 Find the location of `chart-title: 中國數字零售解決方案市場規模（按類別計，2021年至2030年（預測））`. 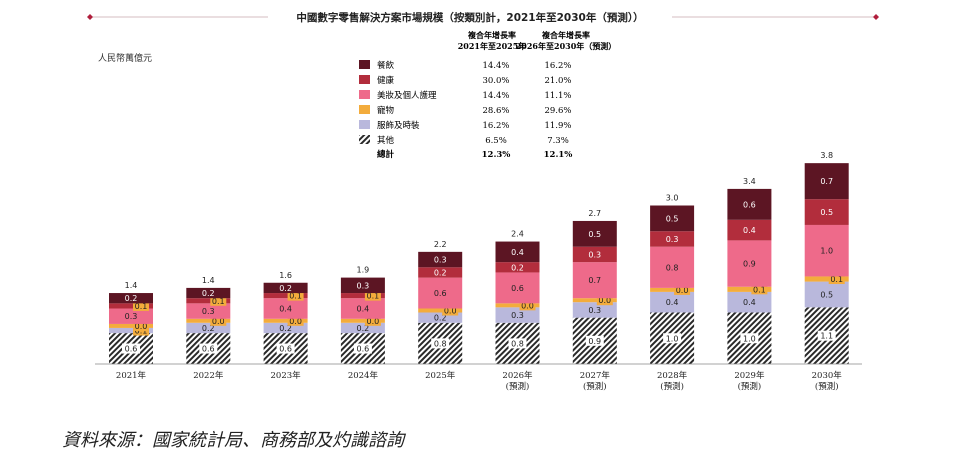

chart-title: 中國數字零售解決方案市場規模（按類別計，2021年至2030年（預測）） is located at coordinates (469, 17).